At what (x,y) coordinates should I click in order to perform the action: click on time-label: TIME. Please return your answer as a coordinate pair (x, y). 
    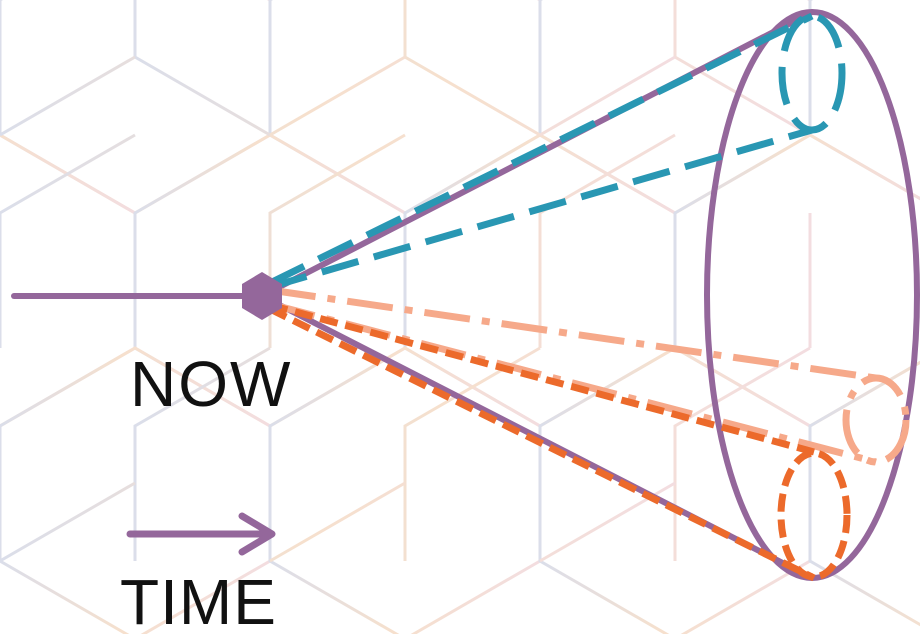
    Looking at the image, I should click on (198, 600).